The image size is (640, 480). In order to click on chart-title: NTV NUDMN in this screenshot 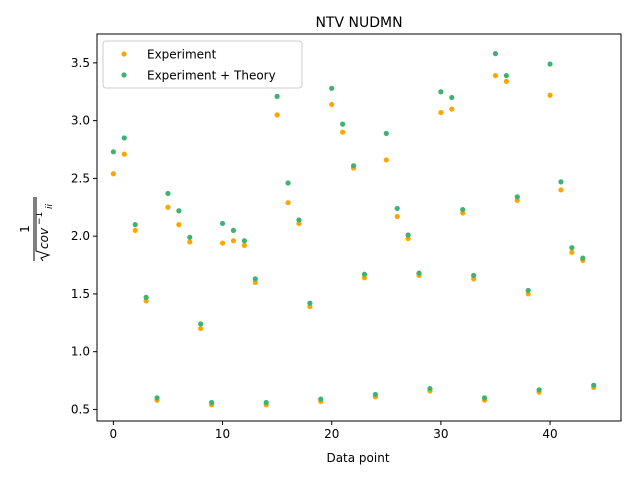, I will do `click(358, 23)`.